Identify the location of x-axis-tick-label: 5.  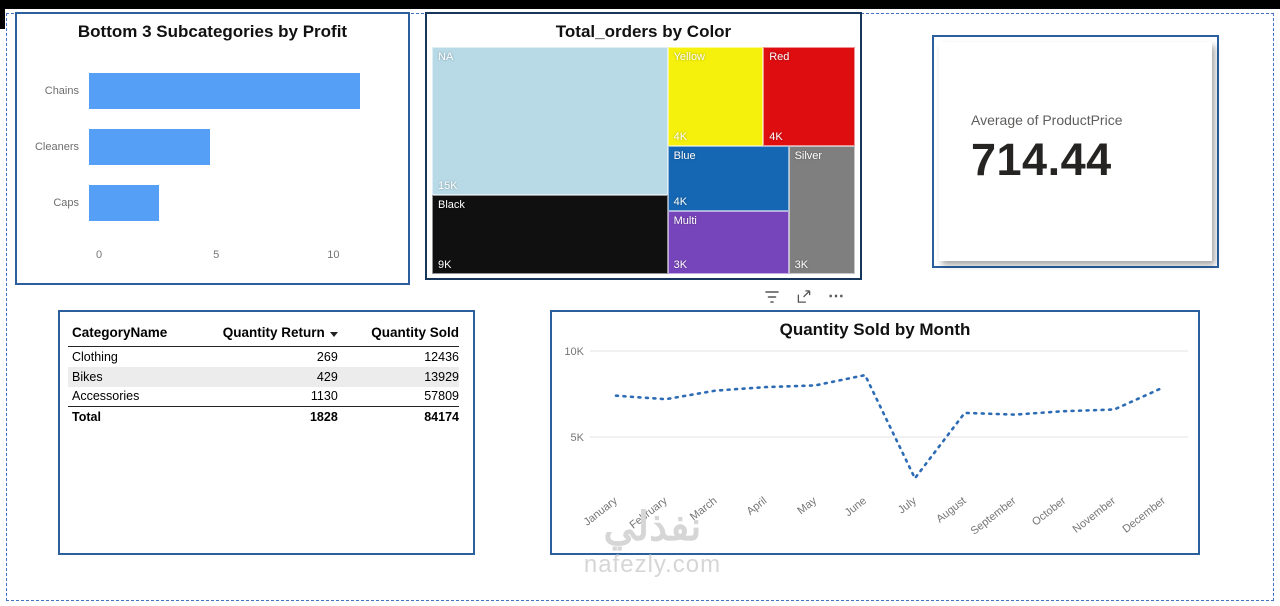
(216, 255).